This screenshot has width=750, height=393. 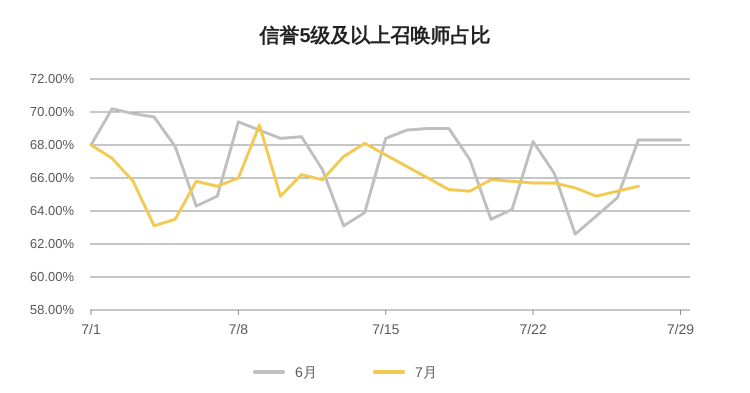 I want to click on y-tick-label: 68.00%, so click(x=52, y=144).